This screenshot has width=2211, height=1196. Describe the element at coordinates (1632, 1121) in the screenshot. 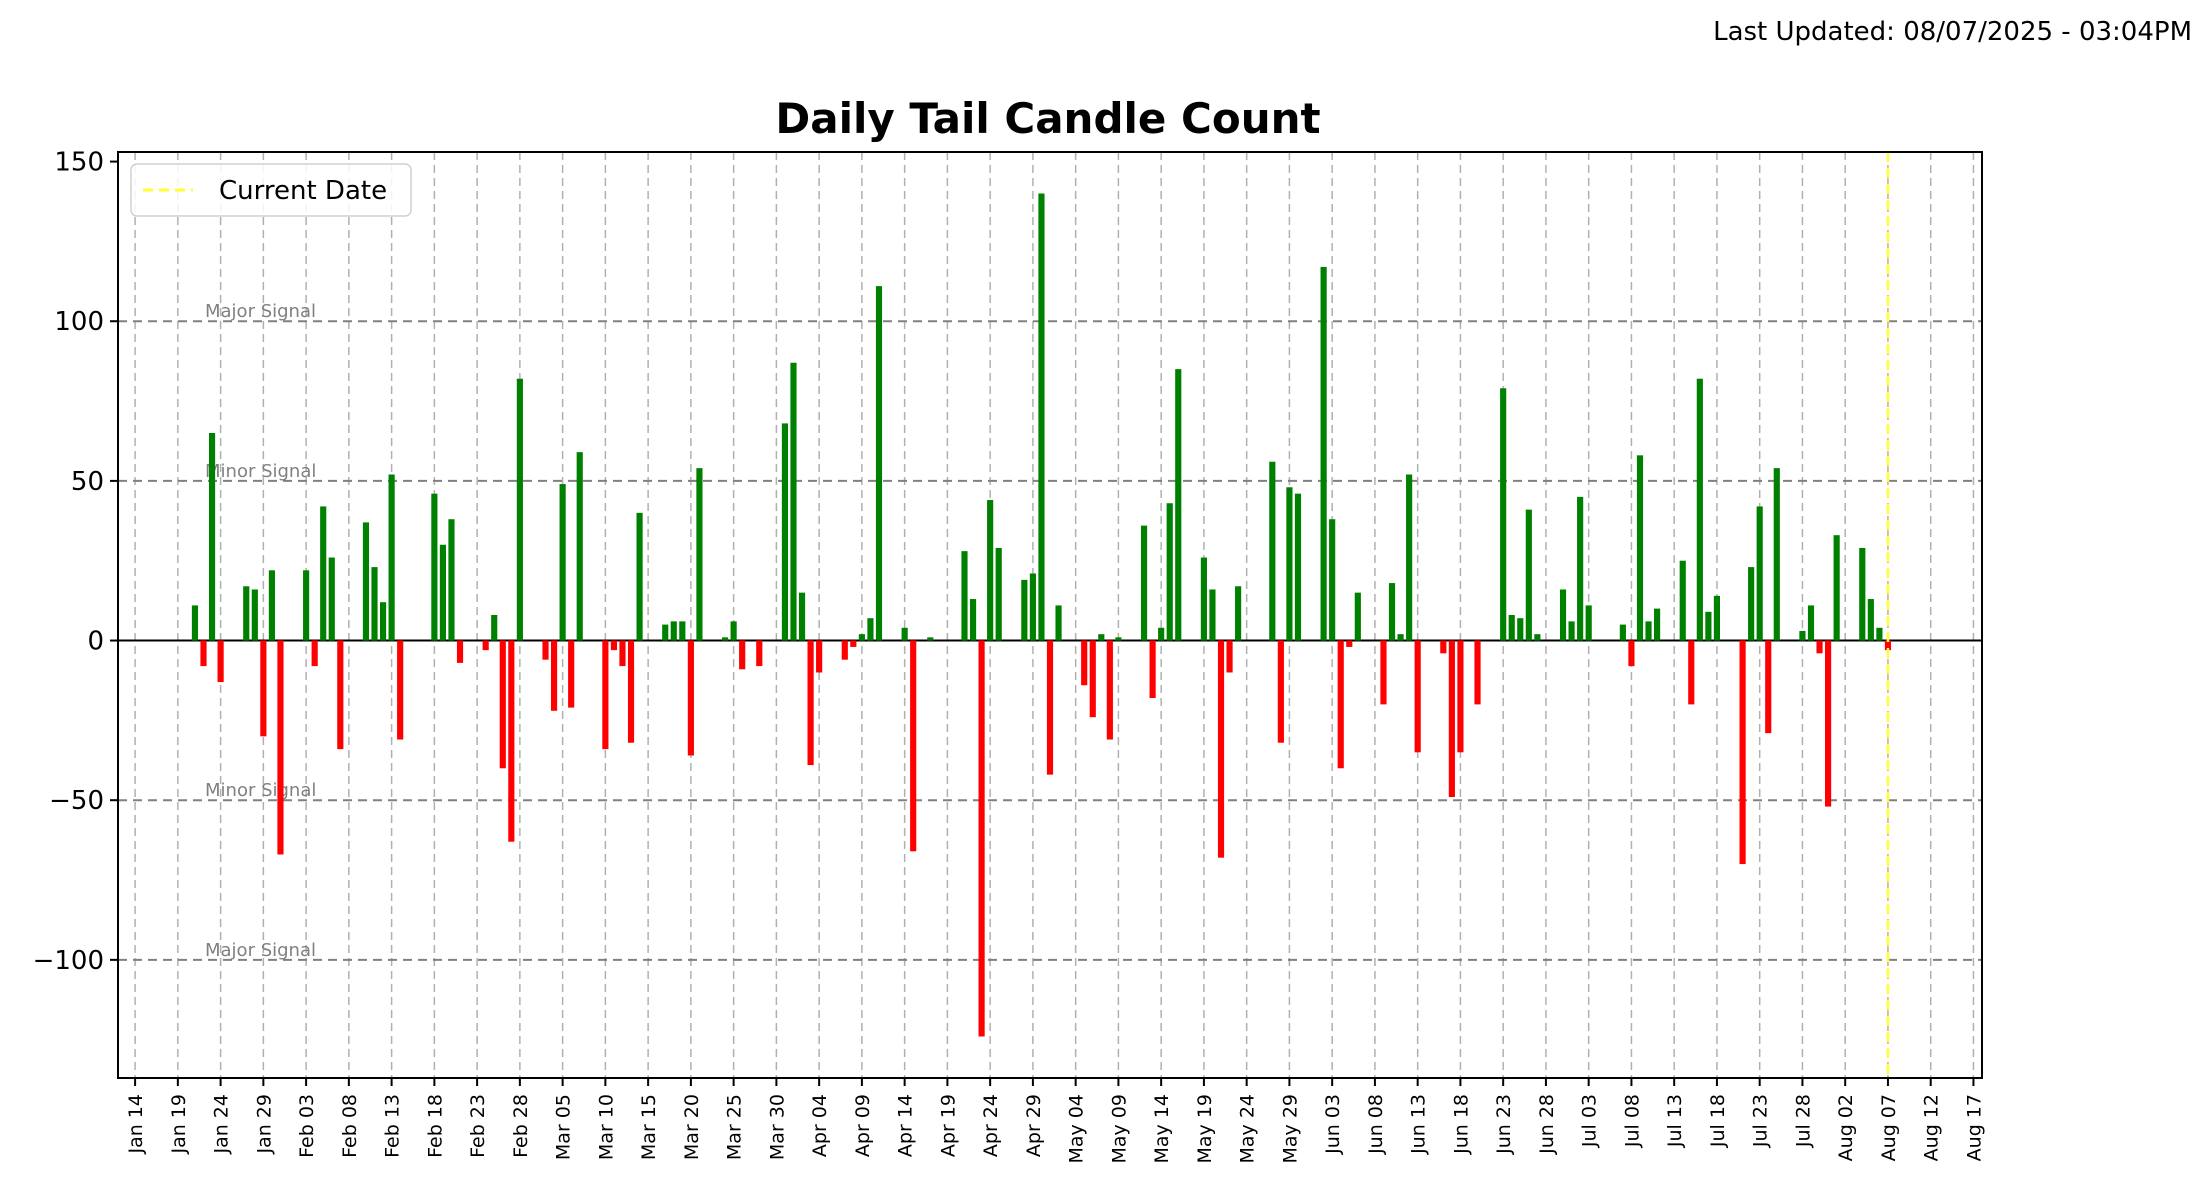

I see `x-tick-label: Jul 08` at that location.